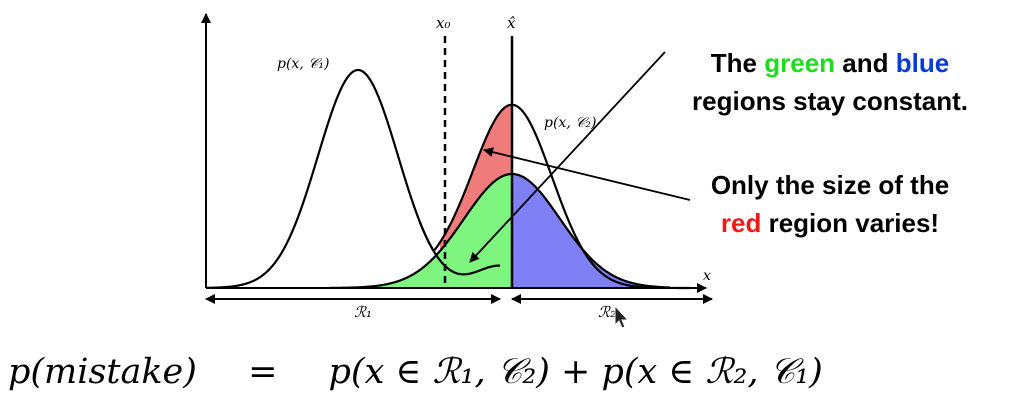 This screenshot has height=410, width=1021. I want to click on x0-label: x₀, so click(443, 23).